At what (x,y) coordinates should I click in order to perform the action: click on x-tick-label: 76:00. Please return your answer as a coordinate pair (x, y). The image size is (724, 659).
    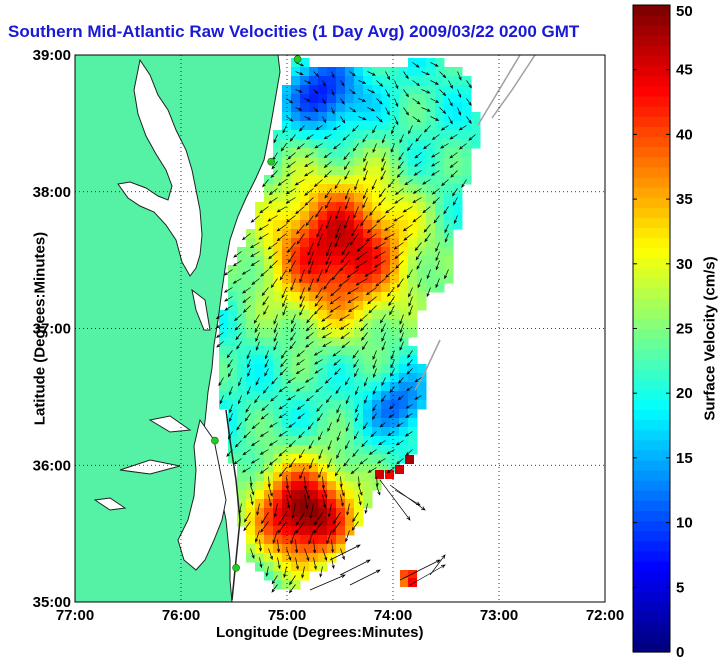
    Looking at the image, I should click on (181, 615).